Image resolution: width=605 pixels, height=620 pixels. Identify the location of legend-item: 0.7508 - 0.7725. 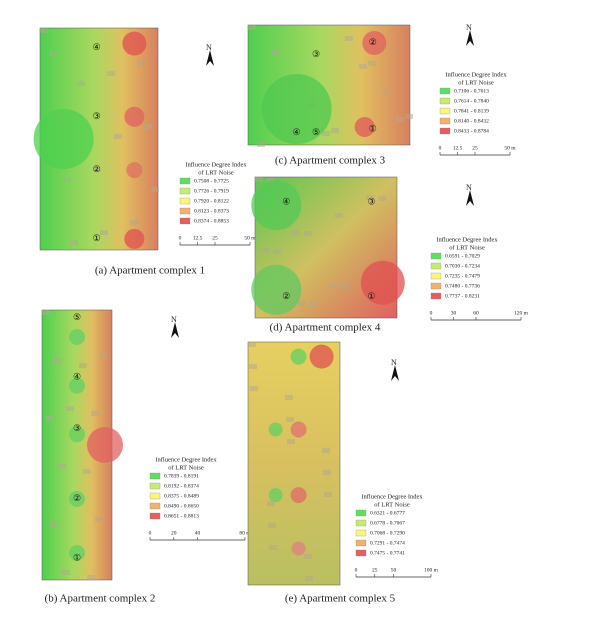
(211, 181).